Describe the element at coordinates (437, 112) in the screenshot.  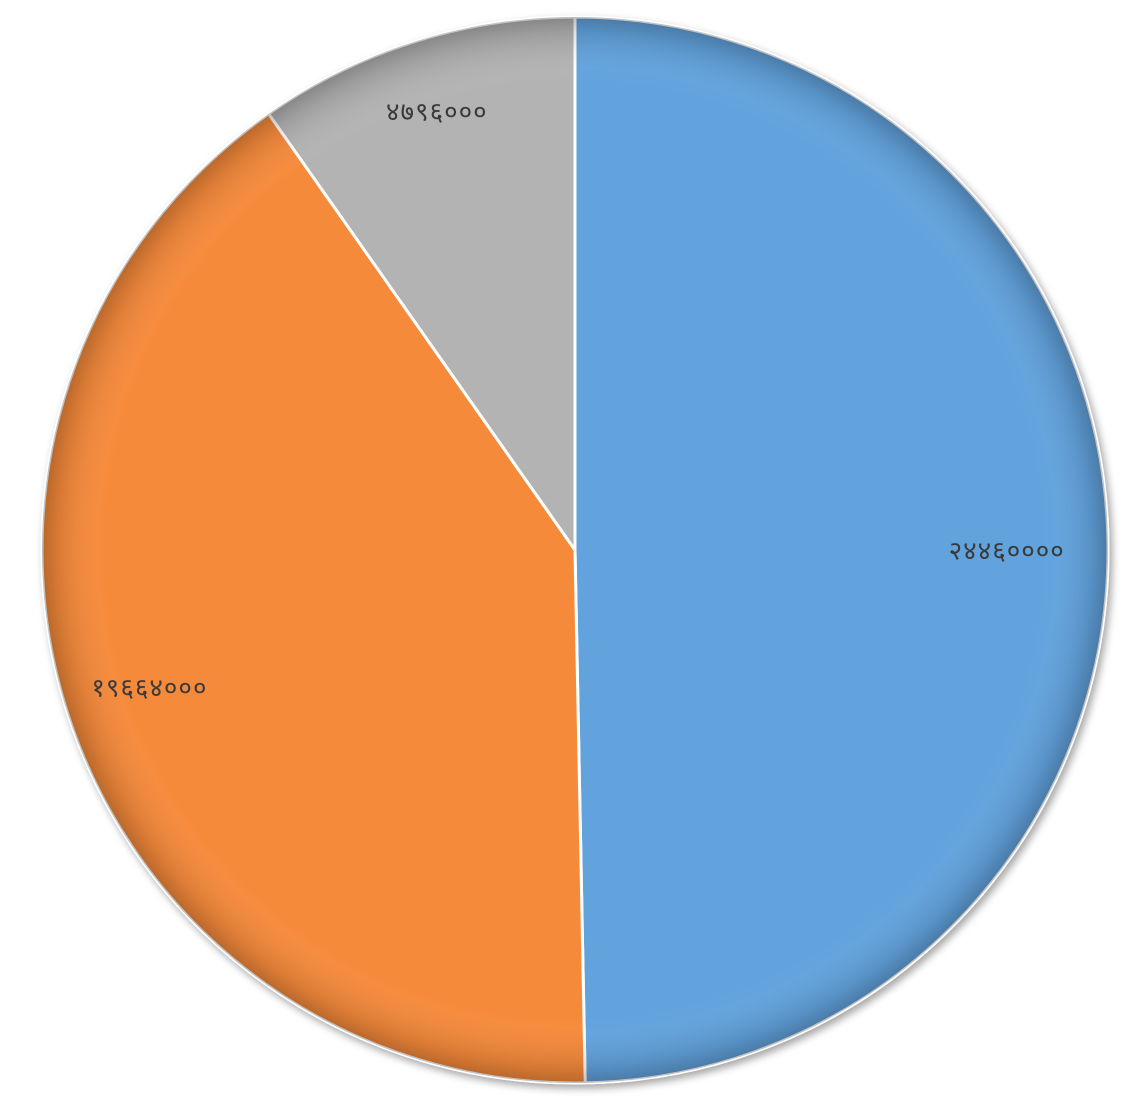
I see `pie-slice-label-3: ४७९६०००` at that location.